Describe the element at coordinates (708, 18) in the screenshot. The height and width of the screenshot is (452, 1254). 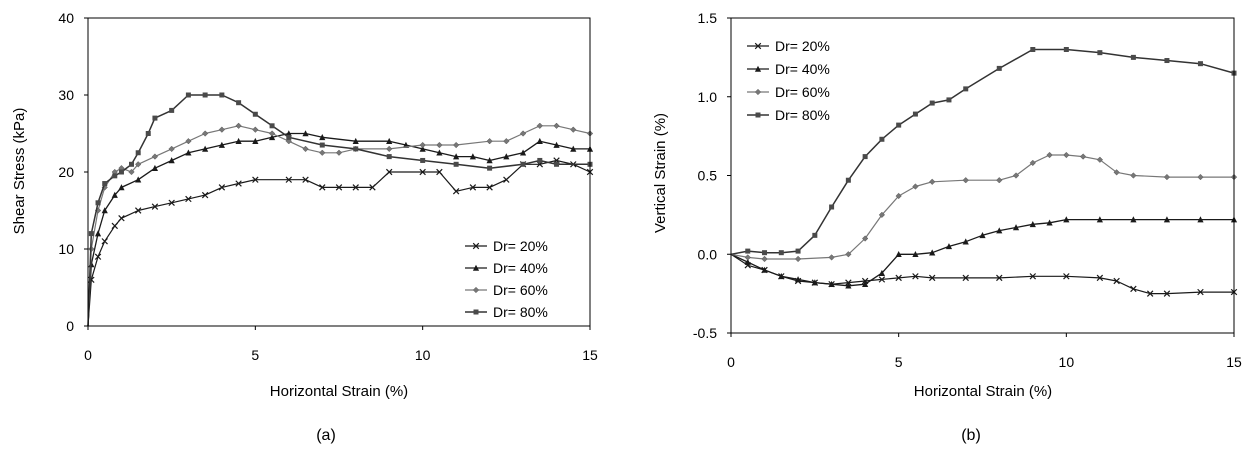
I see `y-tick-label: 1.5` at that location.